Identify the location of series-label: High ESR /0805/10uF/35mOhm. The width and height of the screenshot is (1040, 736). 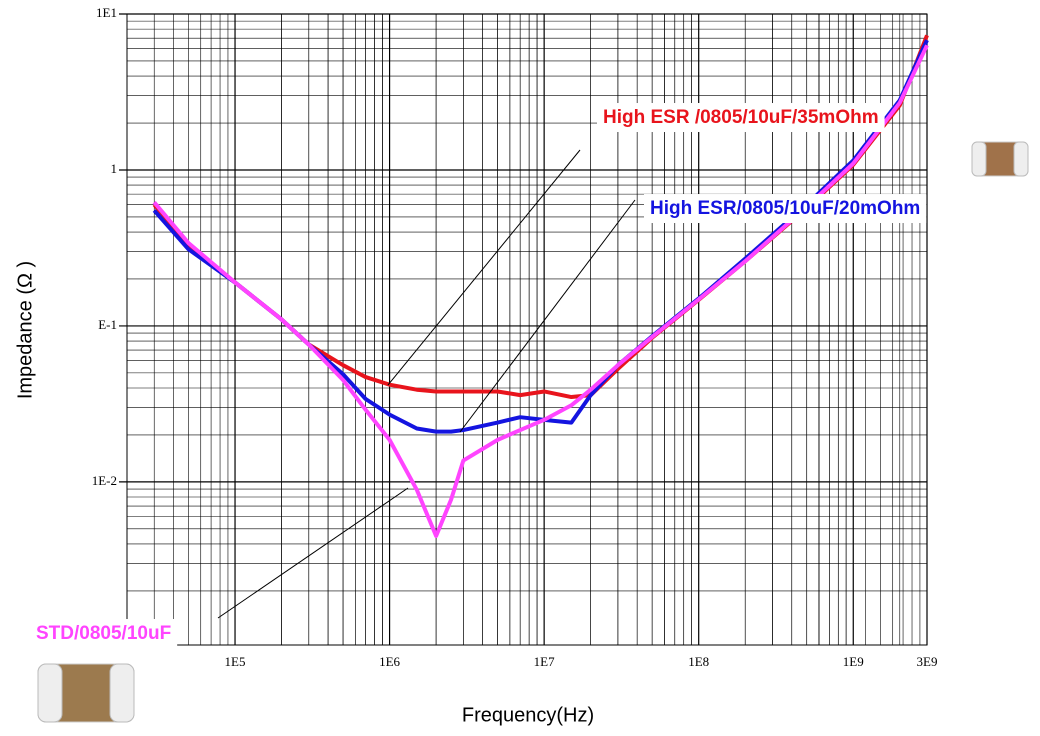
(741, 117).